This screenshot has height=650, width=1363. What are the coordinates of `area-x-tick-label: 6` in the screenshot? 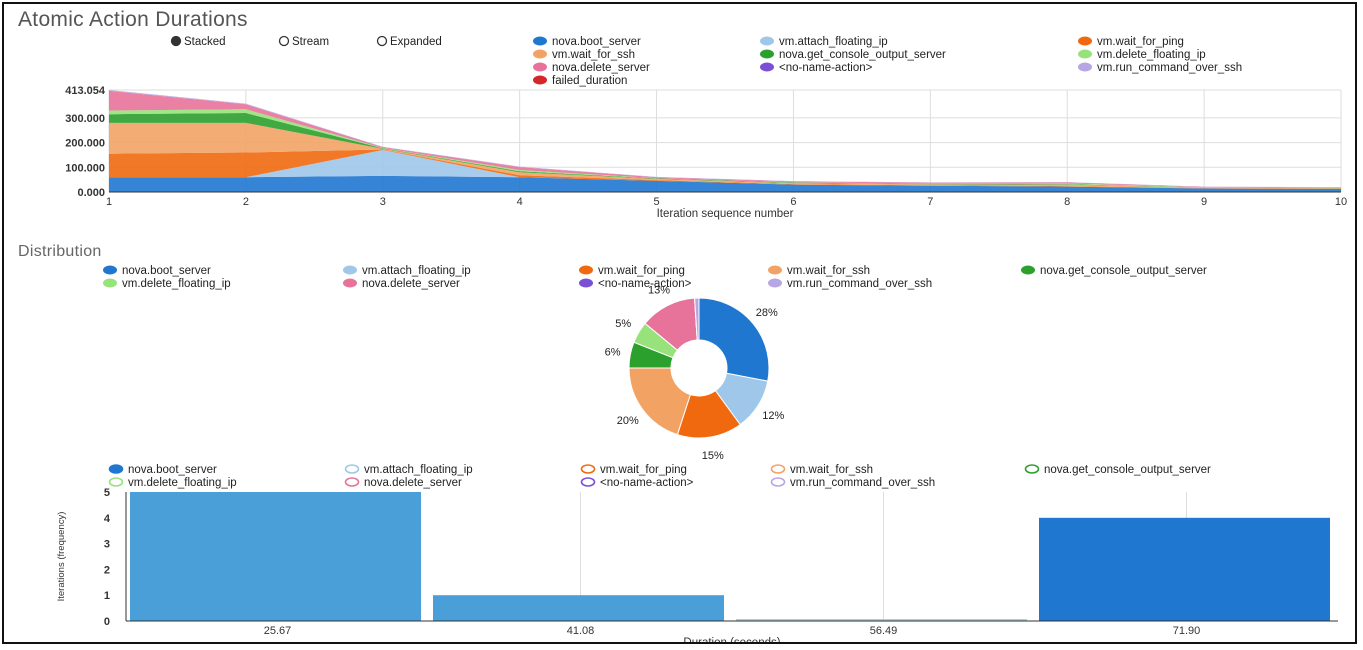 It's located at (793, 202).